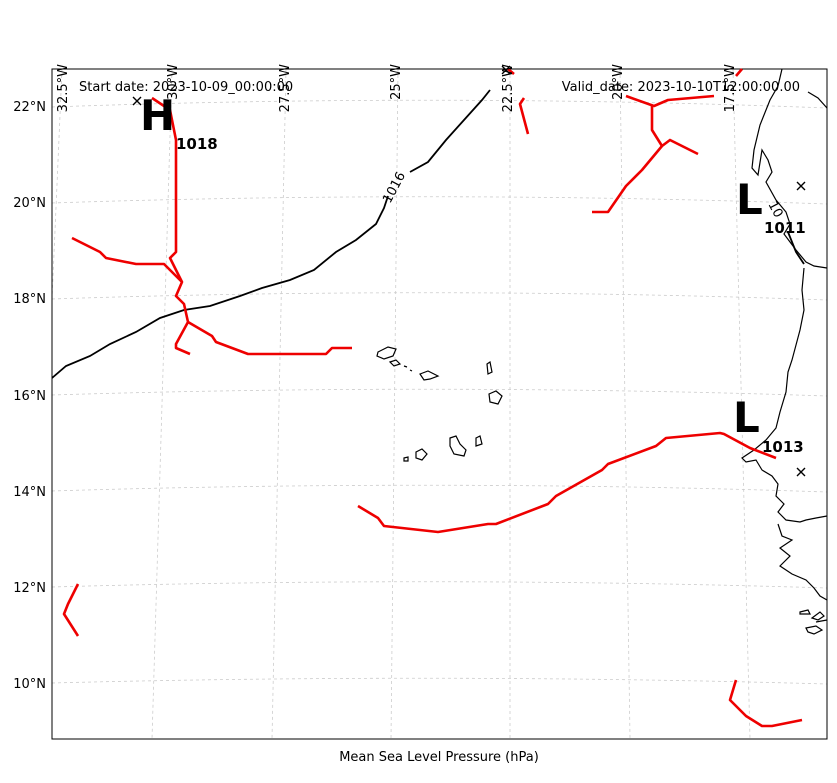 The image size is (837, 783). What do you see at coordinates (489, 368) in the screenshot?
I see `coast-cape-verde-sal` at bounding box center [489, 368].